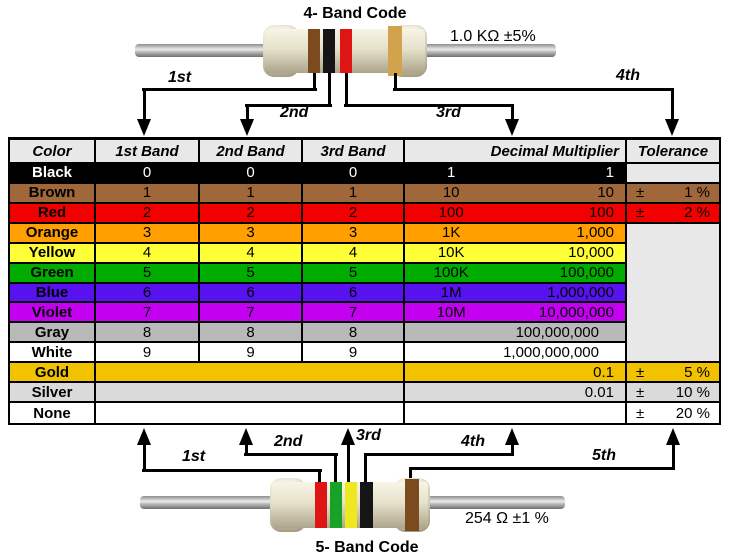 The height and width of the screenshot is (559, 729). What do you see at coordinates (365, 467) in the screenshot?
I see `arrow-stub-4th-bottom` at bounding box center [365, 467].